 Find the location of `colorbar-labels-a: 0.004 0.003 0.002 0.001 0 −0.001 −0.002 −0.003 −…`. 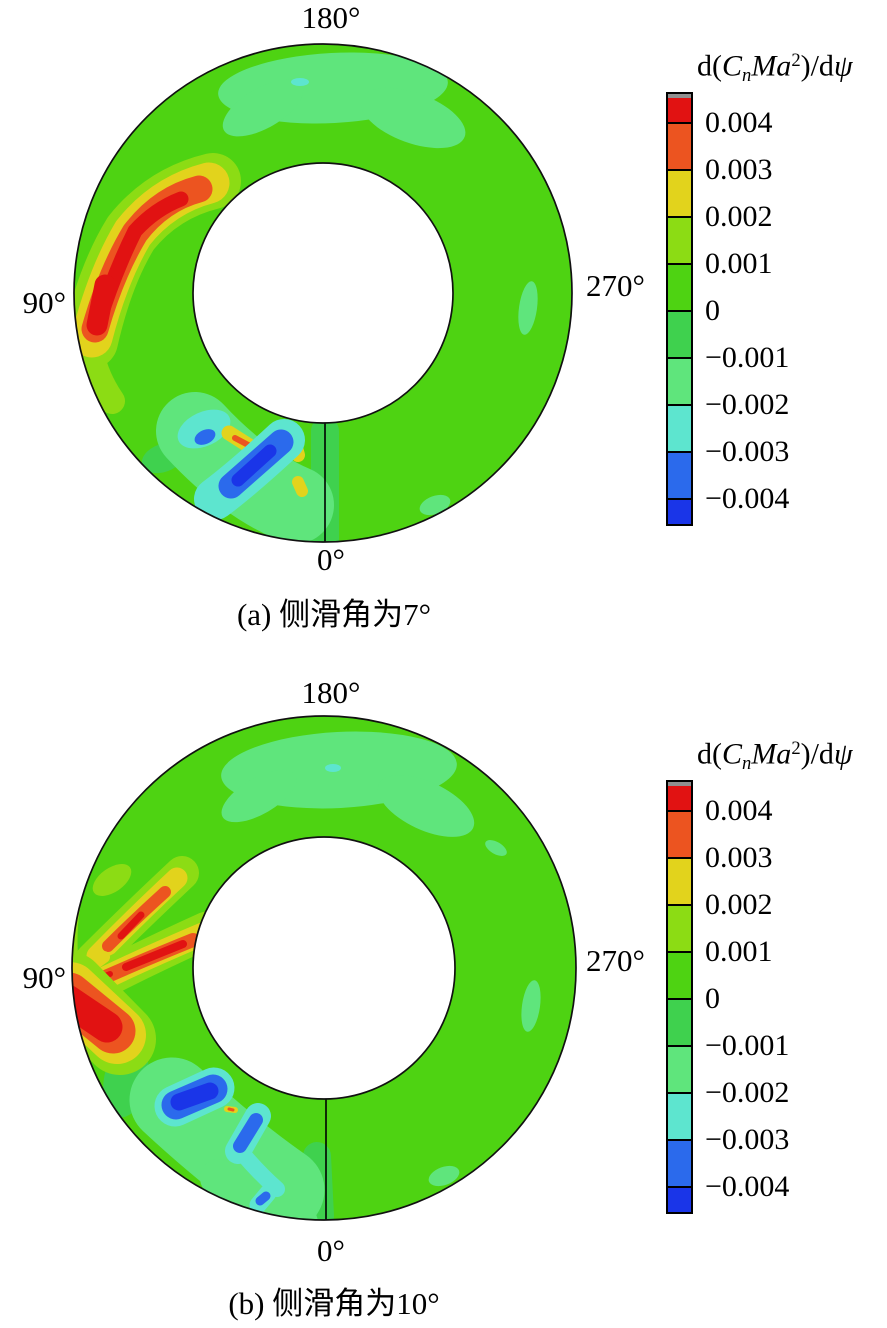

colorbar-labels-a: 0.004 0.003 0.002 0.001 0 −0.001 −0.002 −0.003 −… is located at coordinates (765, 307).